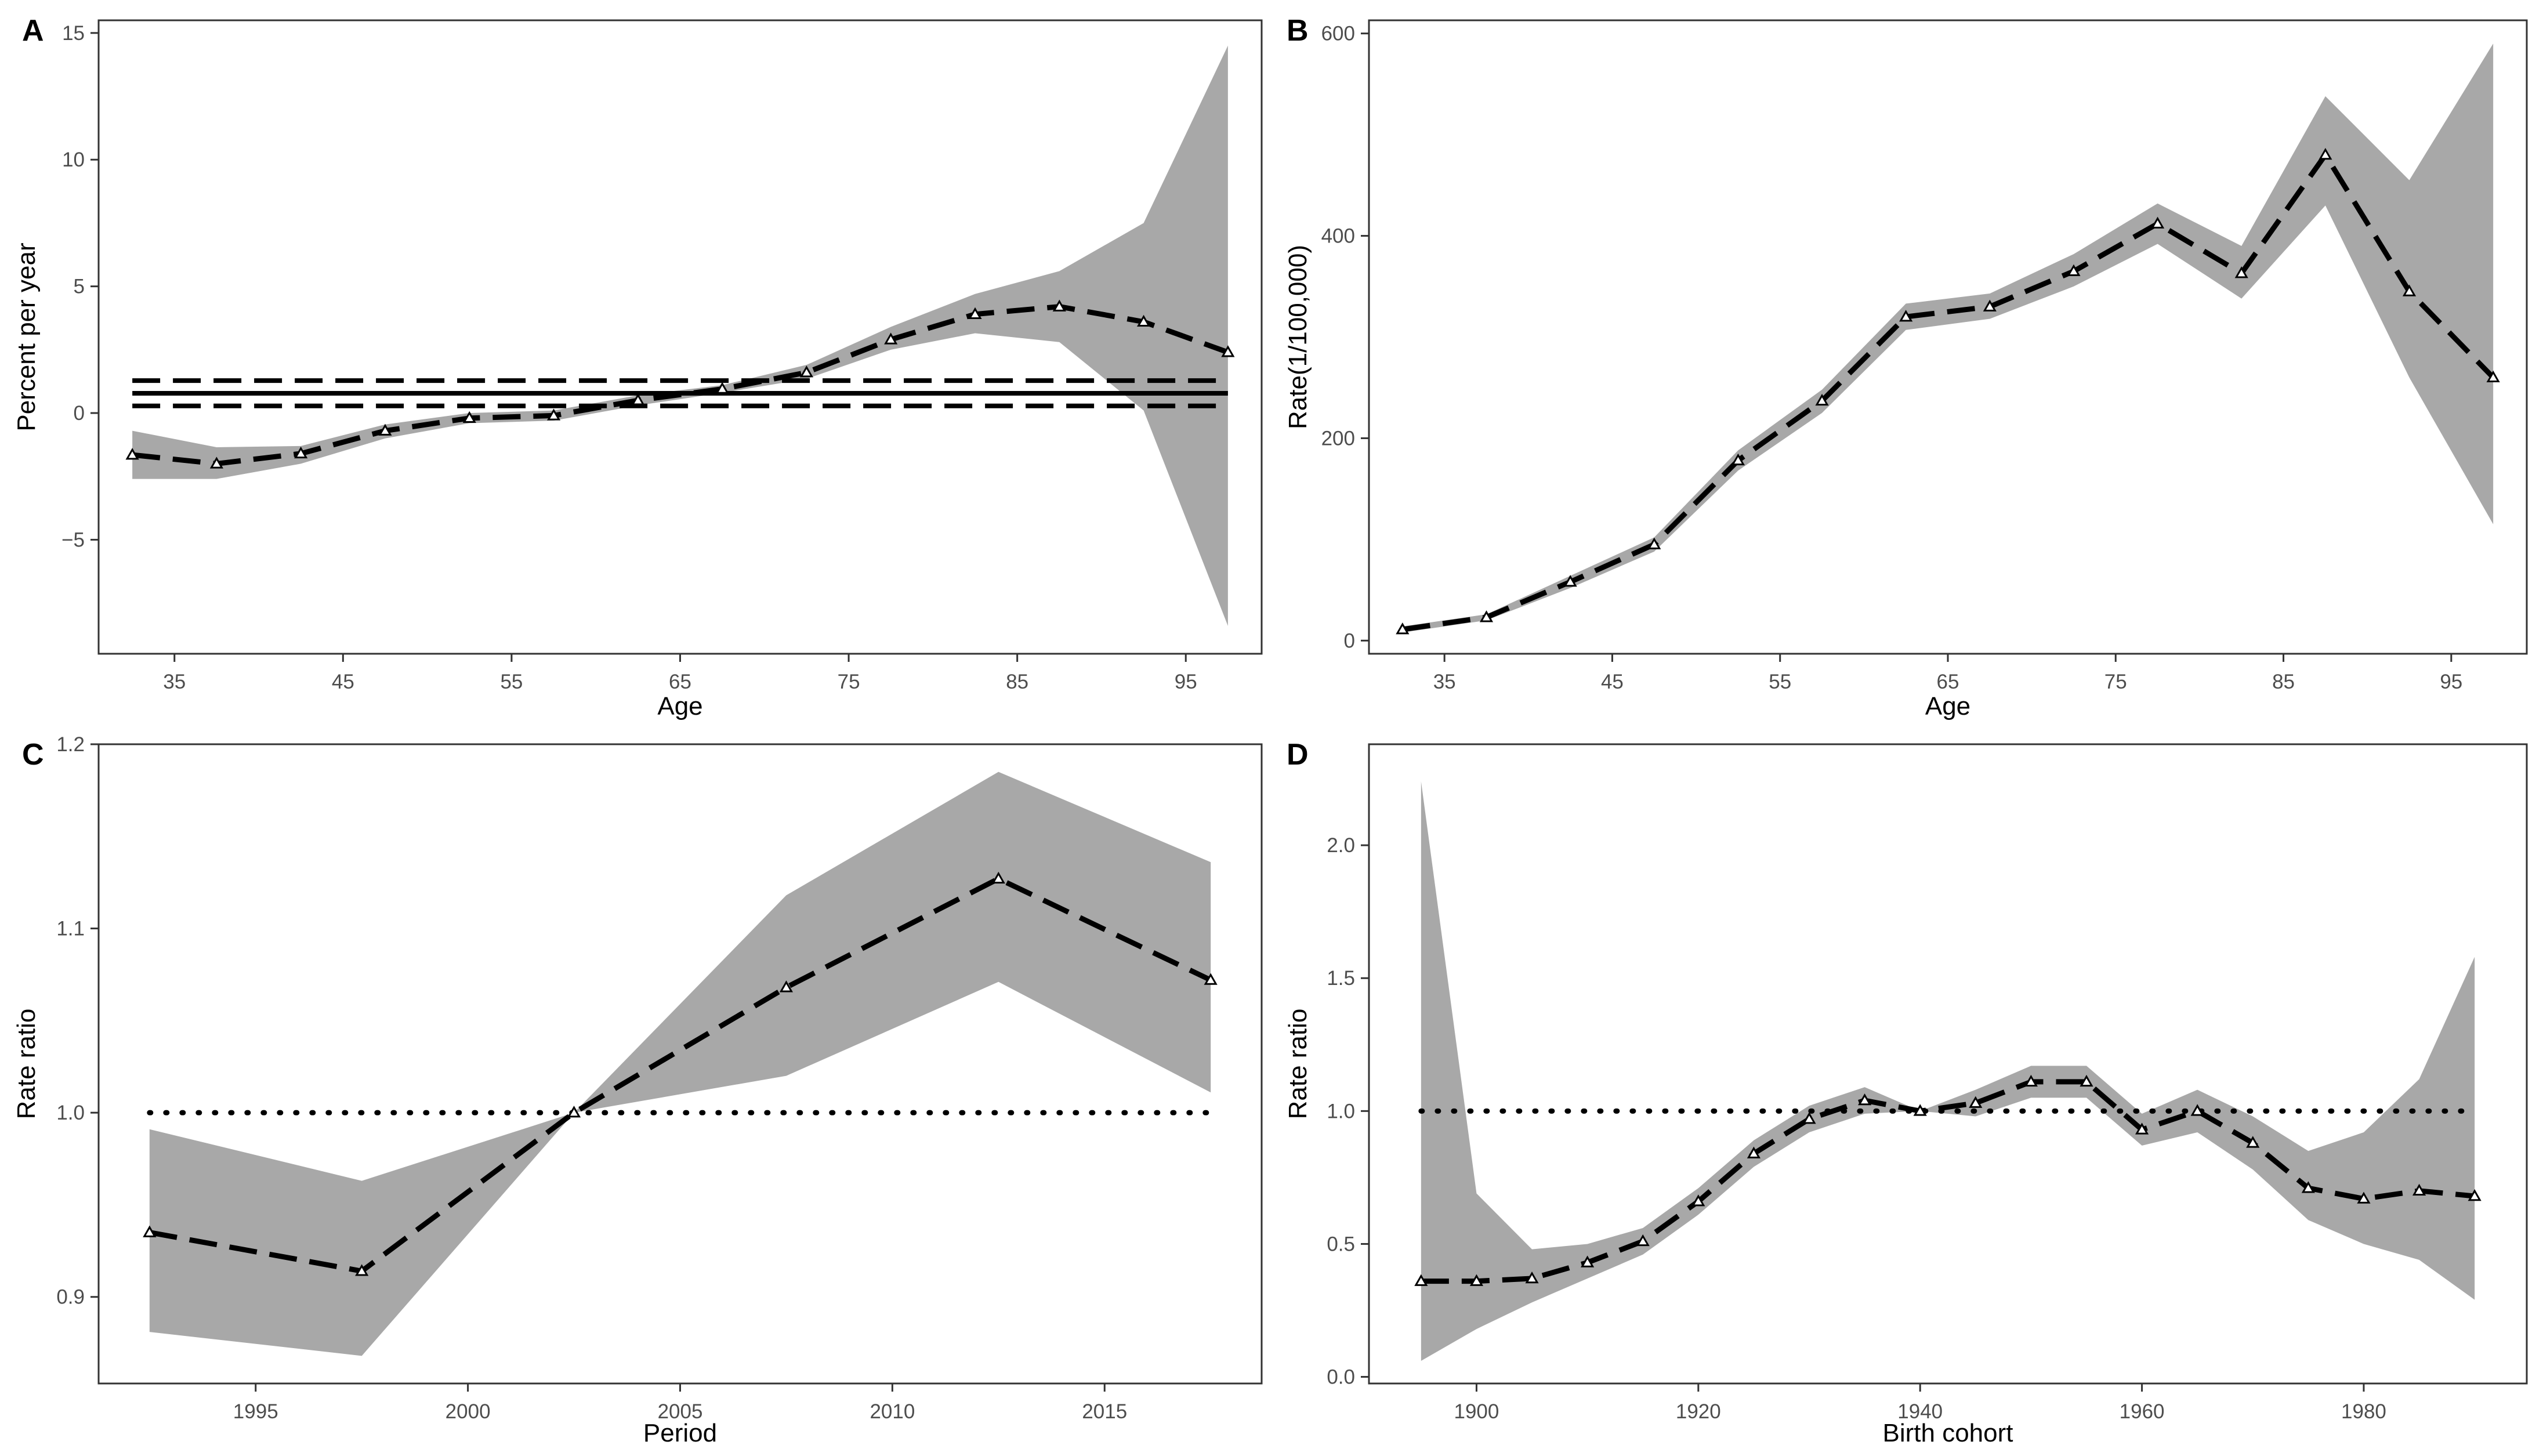  Describe the element at coordinates (680, 682) in the screenshot. I see `panel-a-x-tick-label: 65` at that location.